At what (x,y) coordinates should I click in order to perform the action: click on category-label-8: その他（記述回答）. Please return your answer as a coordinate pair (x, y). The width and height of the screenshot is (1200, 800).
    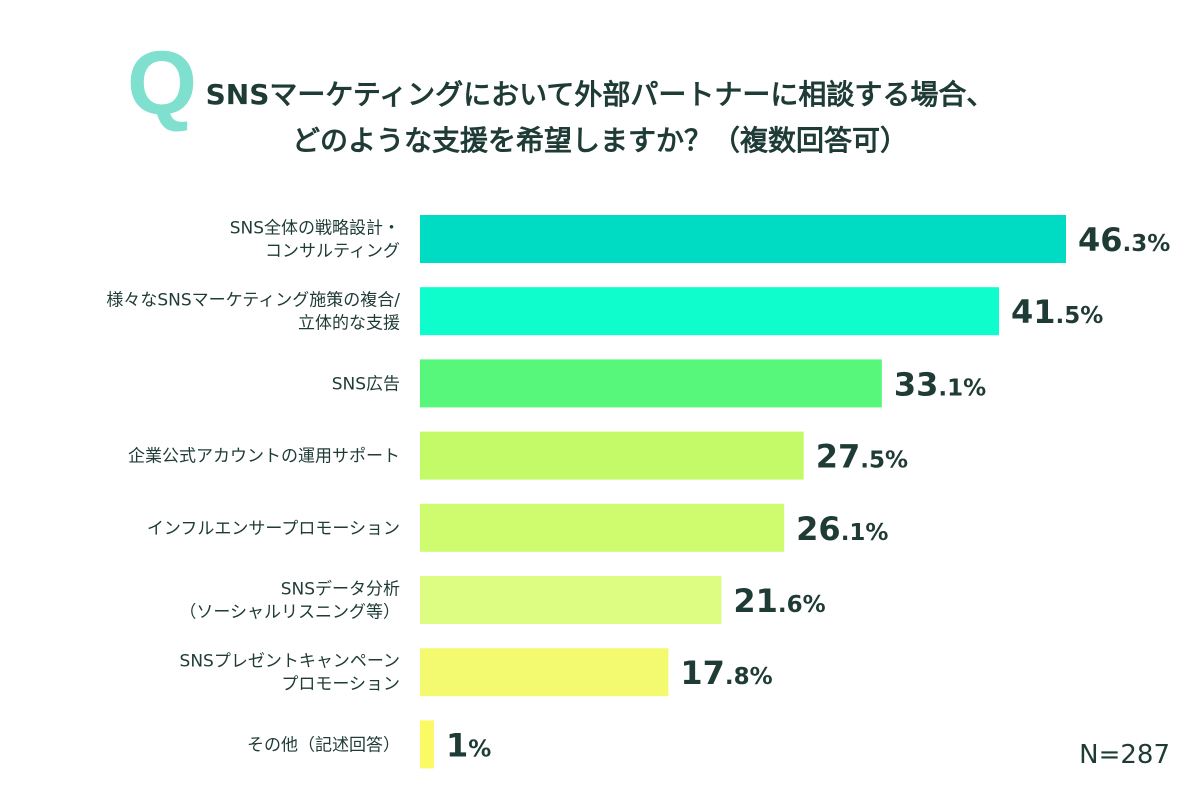
    Looking at the image, I should click on (323, 745).